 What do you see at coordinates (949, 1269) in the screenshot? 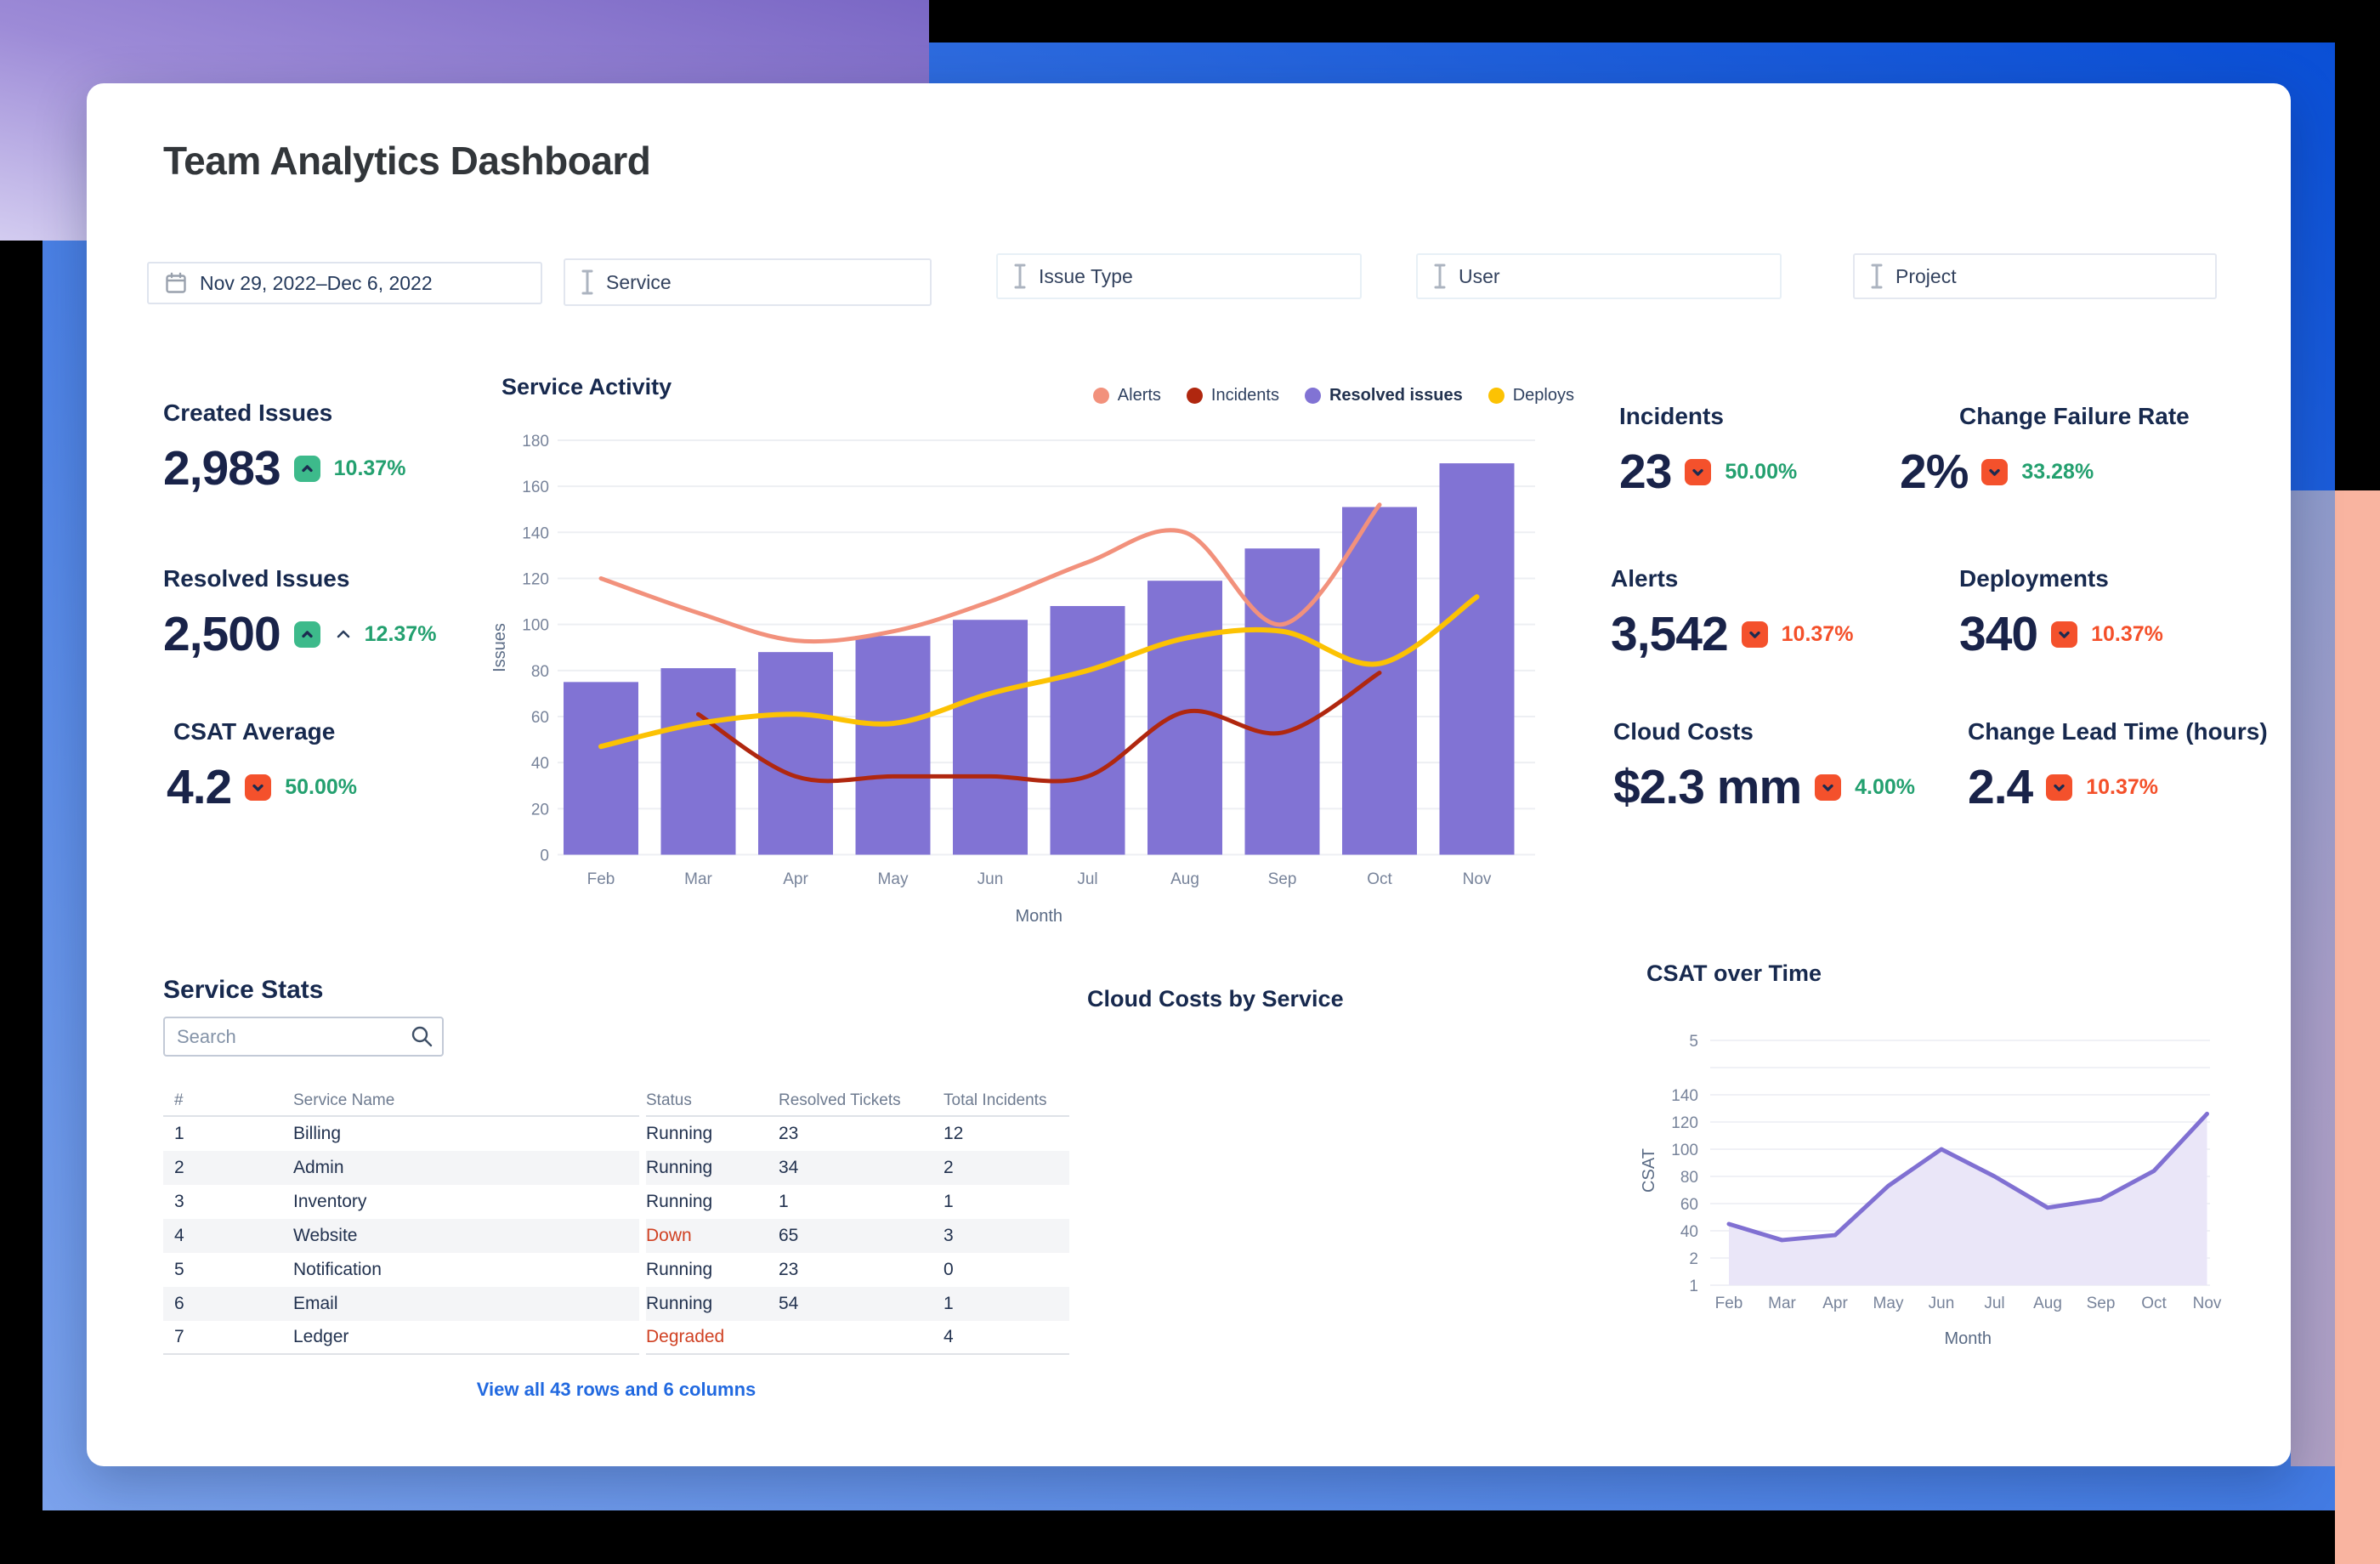
I see `table-cell: 0` at bounding box center [949, 1269].